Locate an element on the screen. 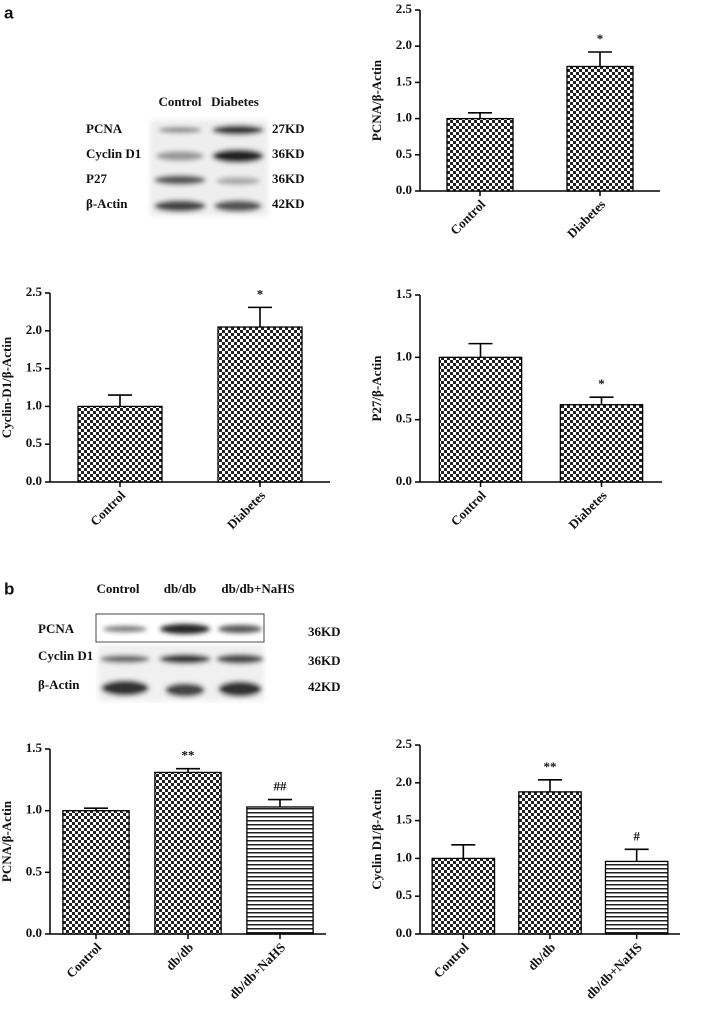 This screenshot has height=1016, width=709. blot-column: Diabetes is located at coordinates (235, 101).